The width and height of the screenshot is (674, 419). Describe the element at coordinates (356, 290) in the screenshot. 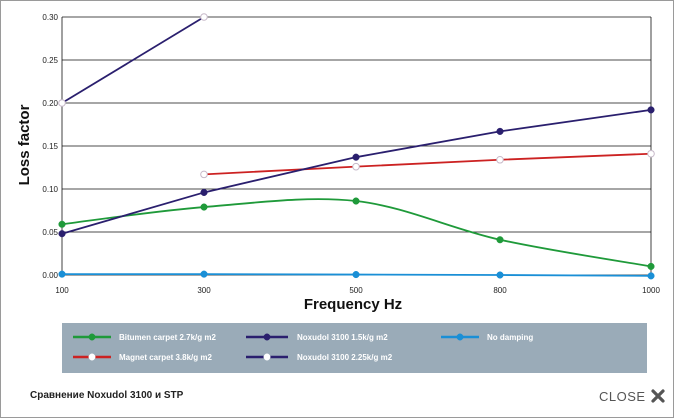

I see `x-tick-label: 500` at that location.